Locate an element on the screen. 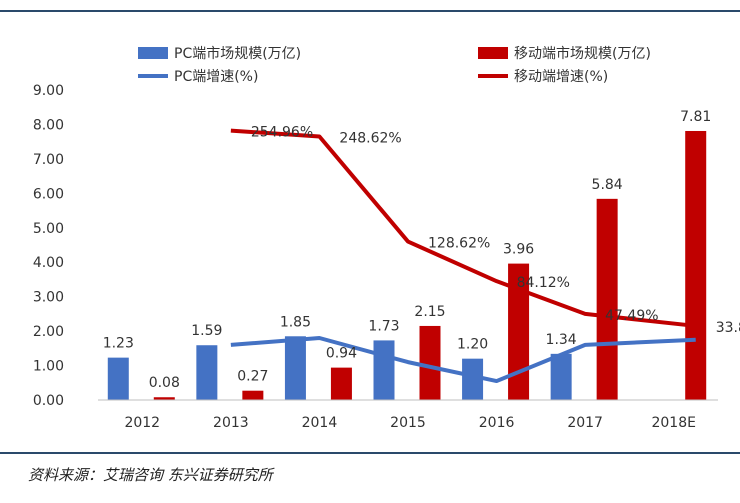 The width and height of the screenshot is (740, 503). bar-value-label: 1.85 is located at coordinates (295, 322).